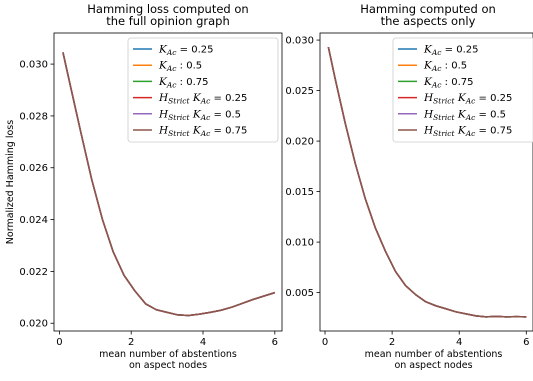 Image resolution: width=533 pixels, height=381 pixels. I want to click on y-tick-label: 0.005, so click(299, 293).